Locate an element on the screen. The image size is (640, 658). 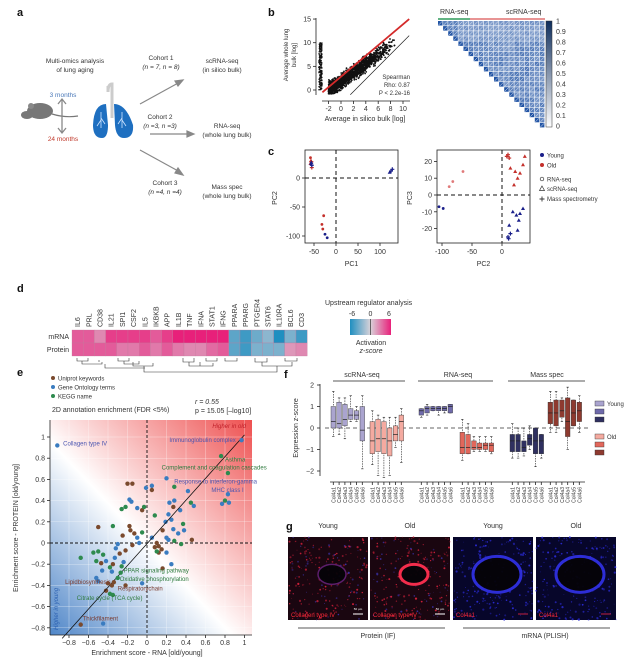
plot-frame is located at coordinates (483, 196).